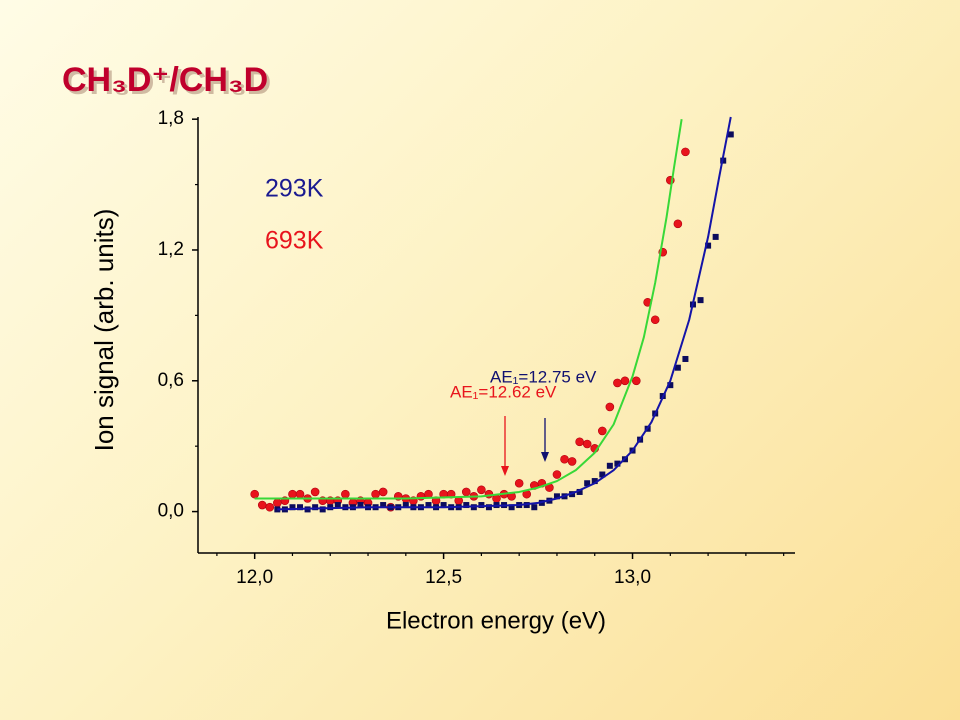 This screenshot has width=960, height=720. I want to click on chart-title: CH₃D⁺/CH₃D, so click(165, 80).